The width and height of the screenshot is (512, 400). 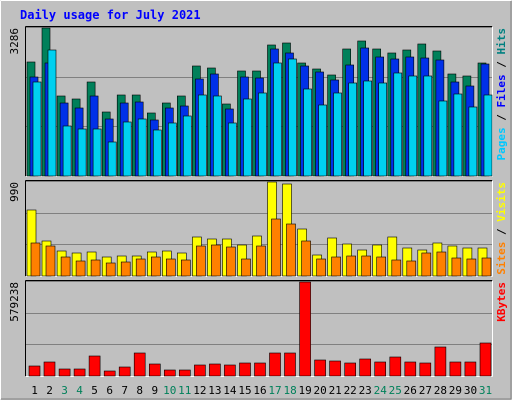 I want to click on x-tick-label-day-30: 30, so click(x=470, y=390).